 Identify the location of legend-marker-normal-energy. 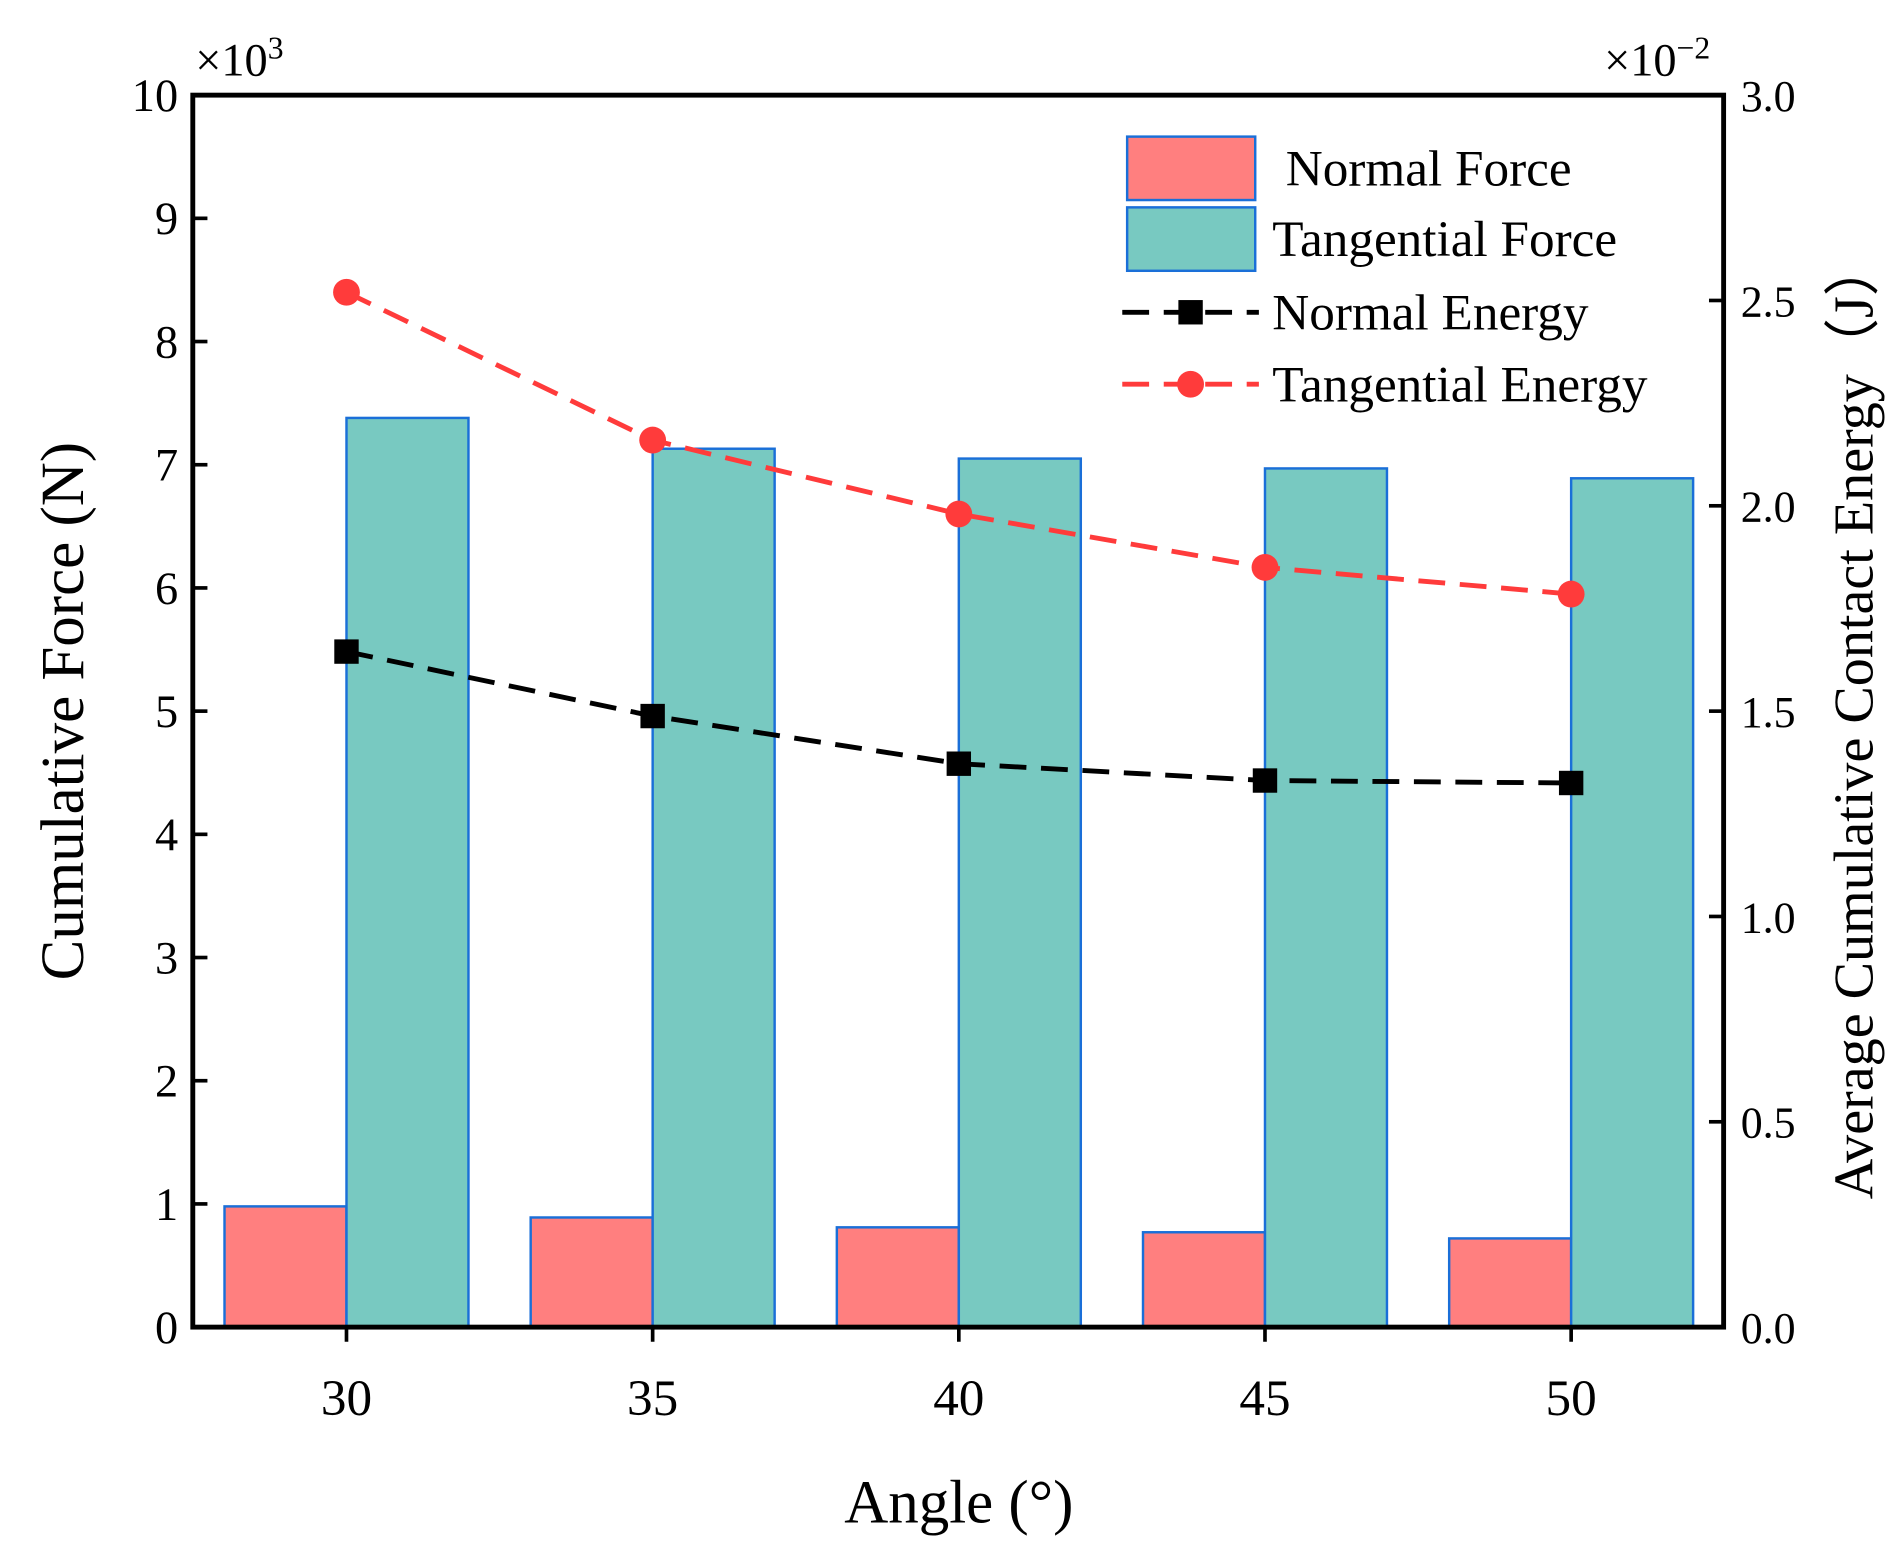
(1190, 312).